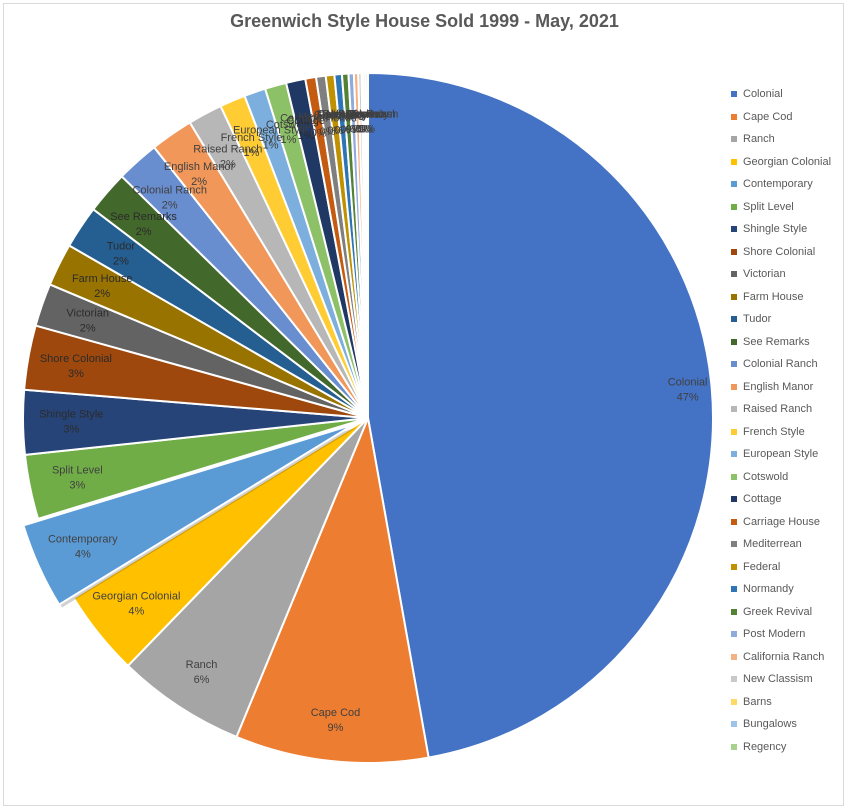  I want to click on legend-item-new-classism: New Classism, so click(788, 679).